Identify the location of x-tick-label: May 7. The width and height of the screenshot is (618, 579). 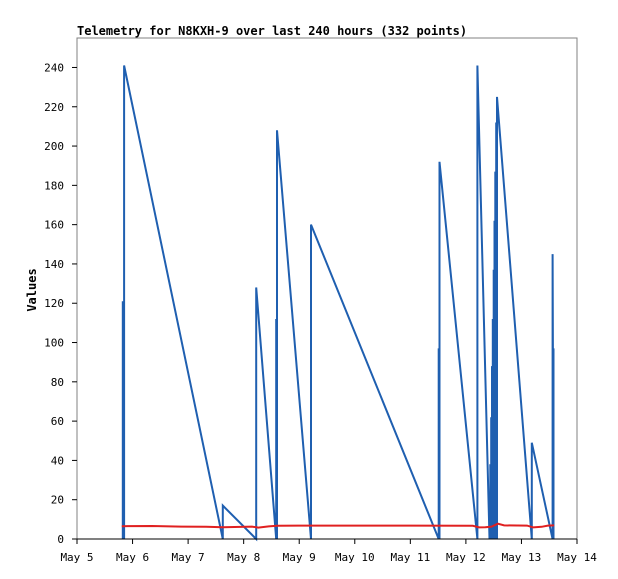
(188, 557).